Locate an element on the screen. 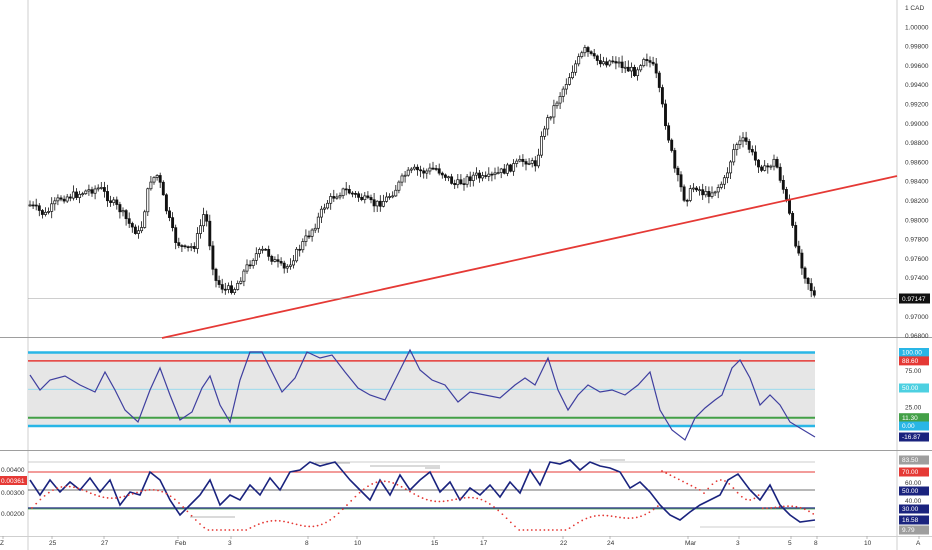  price-tick-label: 0.97400 is located at coordinates (917, 278).